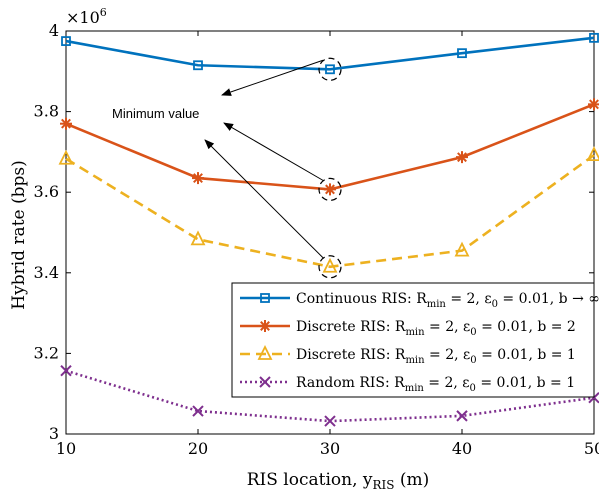 The width and height of the screenshot is (599, 495). What do you see at coordinates (86, 16) in the screenshot?
I see `y-axis-multiplier: ×10⁶` at bounding box center [86, 16].